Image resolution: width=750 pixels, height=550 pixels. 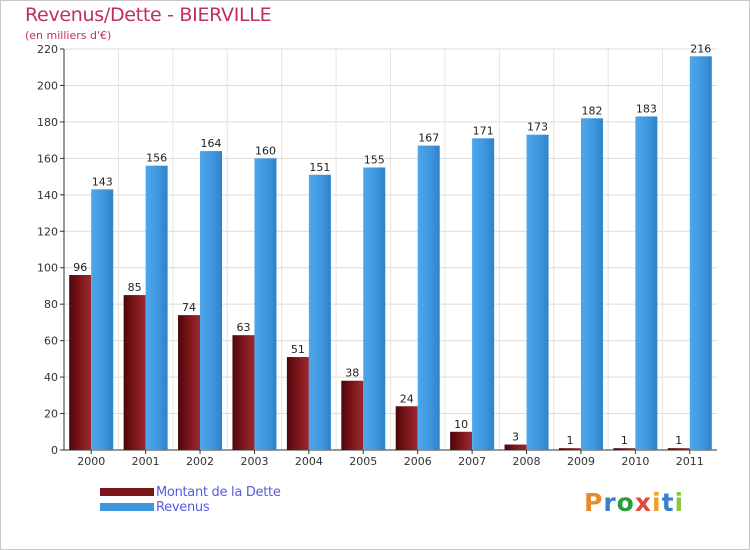 I want to click on x-tick-label: 2006, so click(x=418, y=461).